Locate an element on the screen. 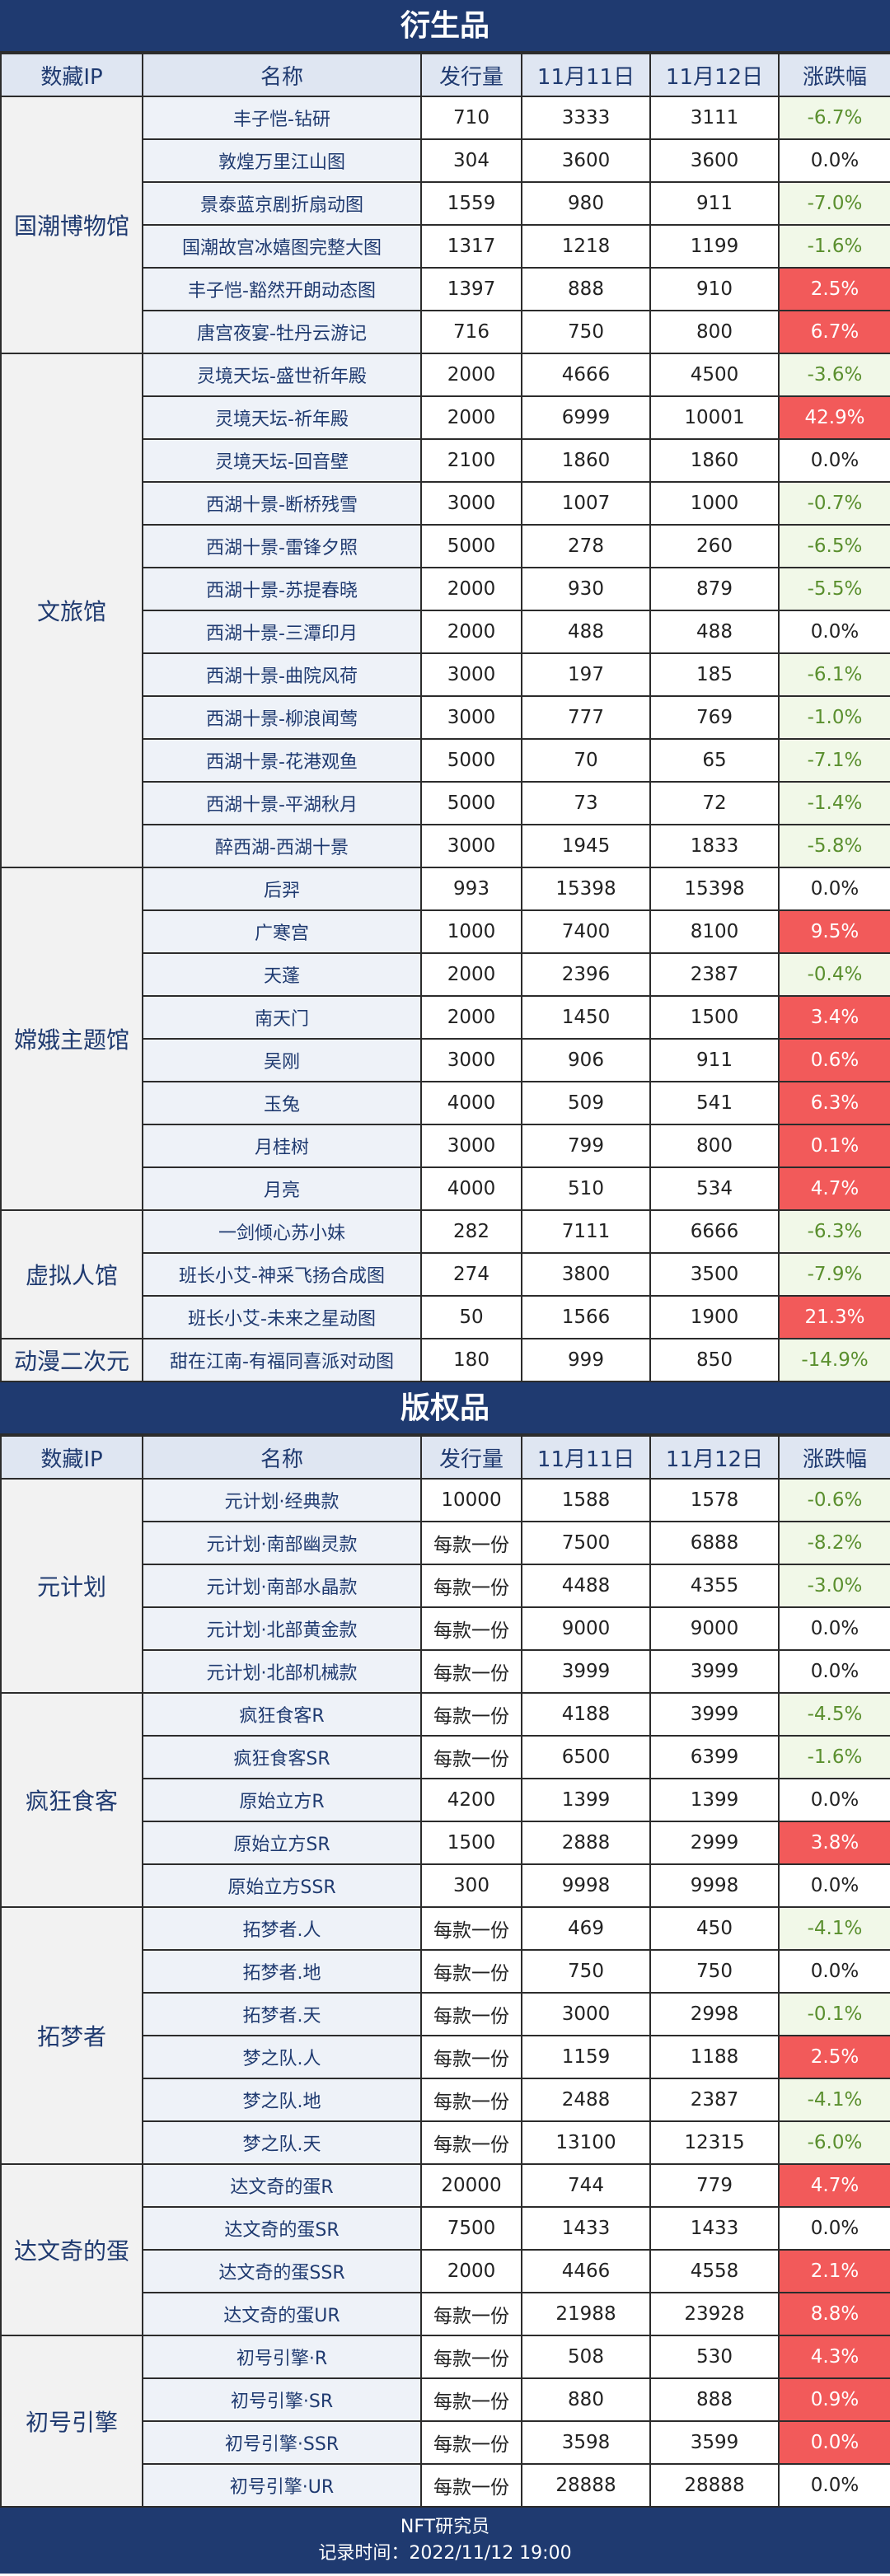  nov11-price-cell: 6999 is located at coordinates (586, 417).